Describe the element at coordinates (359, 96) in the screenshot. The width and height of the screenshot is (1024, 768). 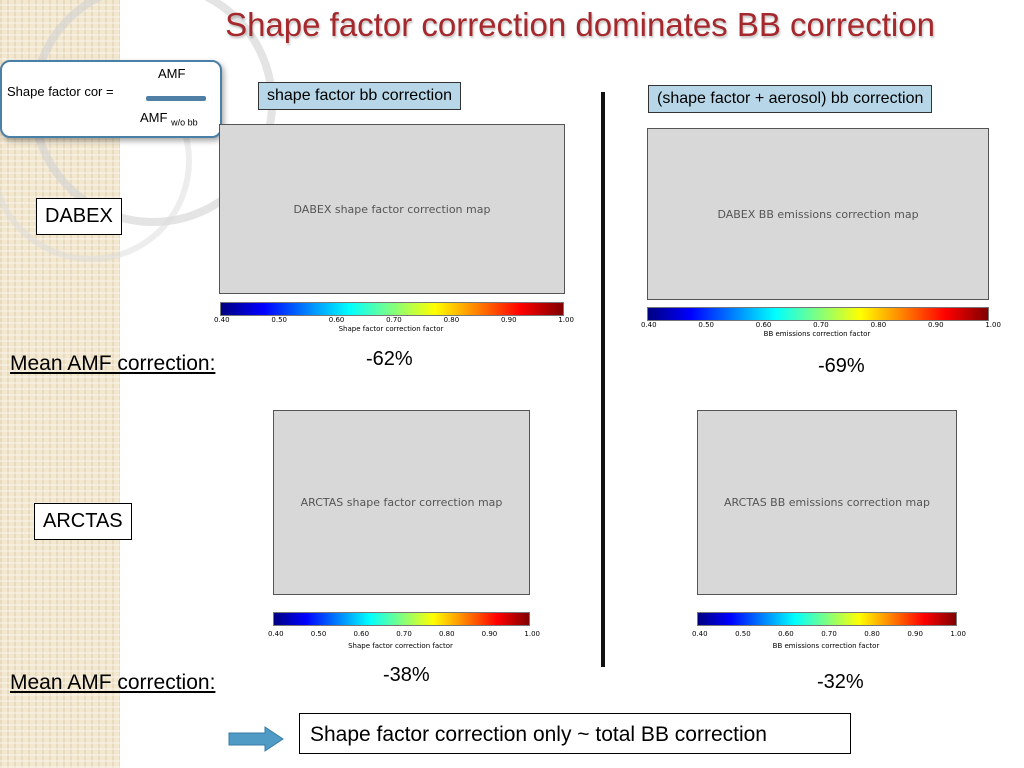
I see `left-column-tag: shape factor bb correction` at that location.